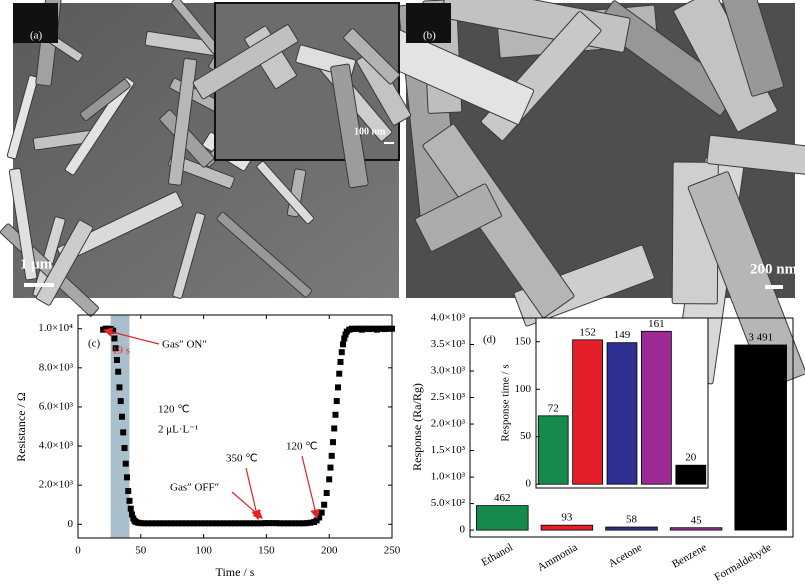  What do you see at coordinates (448, 371) in the screenshot?
I see `y-tick-label: 3.0×10³` at bounding box center [448, 371].